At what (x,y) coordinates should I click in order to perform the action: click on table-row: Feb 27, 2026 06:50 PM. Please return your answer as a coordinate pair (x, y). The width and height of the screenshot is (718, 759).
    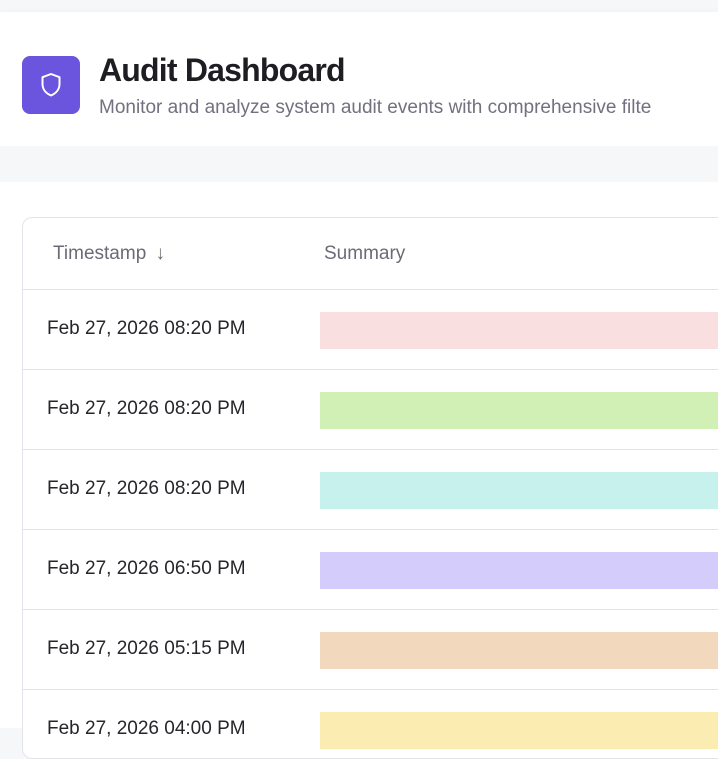
    Looking at the image, I should click on (370, 570).